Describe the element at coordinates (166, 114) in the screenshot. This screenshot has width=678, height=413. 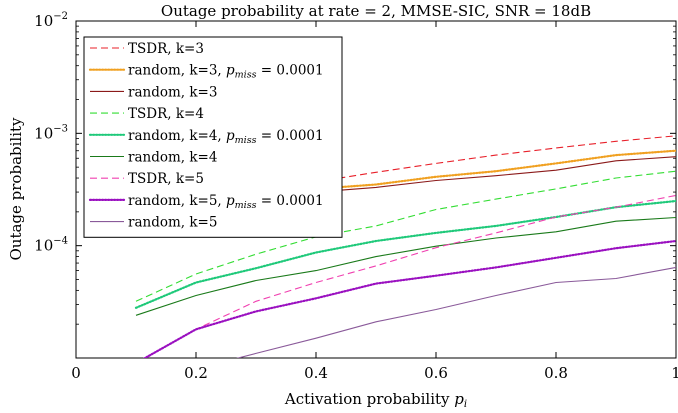
I see `legend-label: TSDR, k=4` at that location.